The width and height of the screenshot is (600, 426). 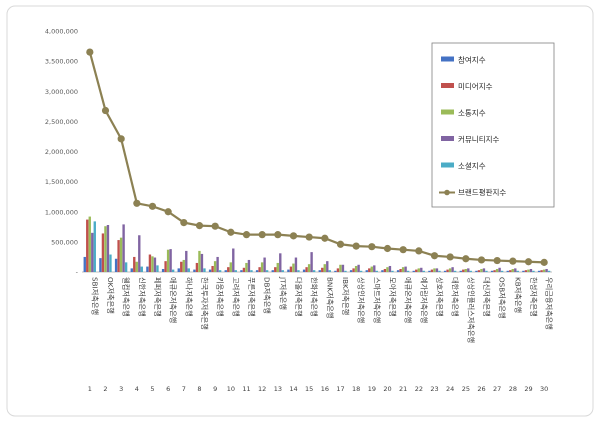 What do you see at coordinates (141, 297) in the screenshot?
I see `x-category-label: 신한저축은행` at bounding box center [141, 297].